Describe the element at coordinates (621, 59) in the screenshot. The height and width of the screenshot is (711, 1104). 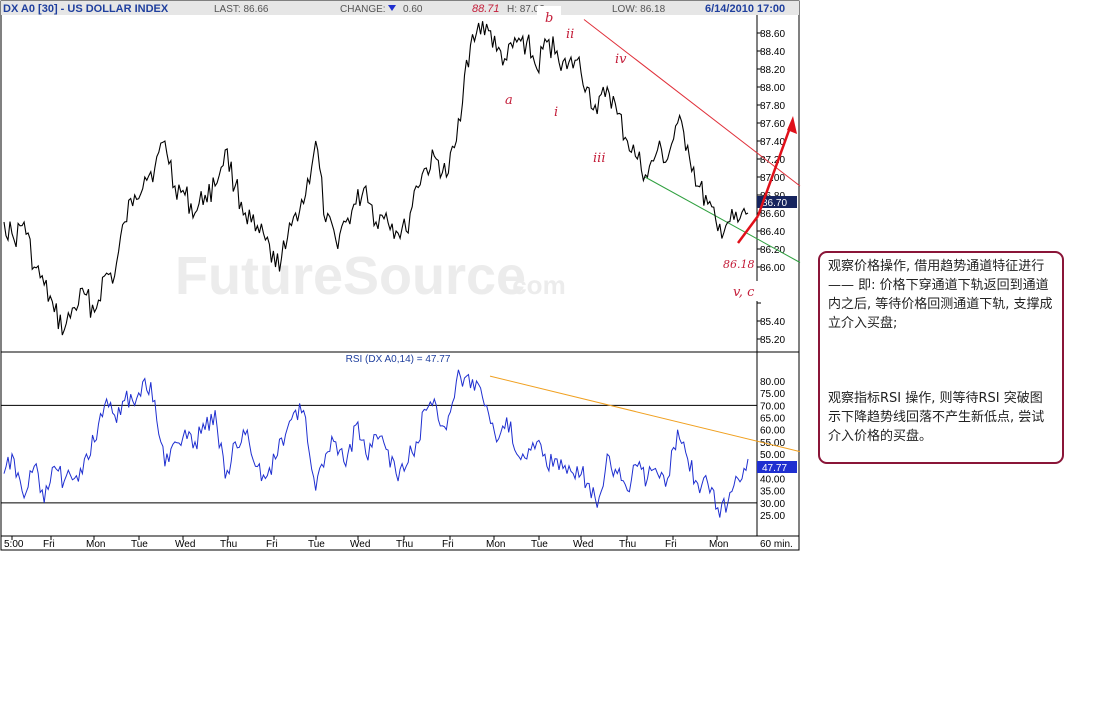
I see `wave-label-iv: iv` at that location.